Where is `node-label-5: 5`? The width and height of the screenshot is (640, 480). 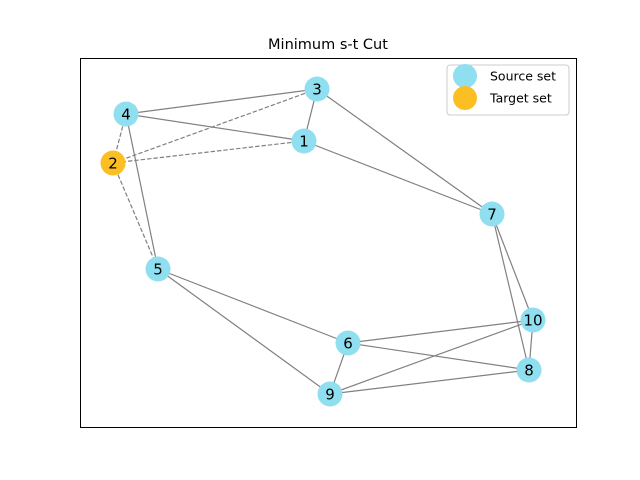
node-label-5: 5 is located at coordinates (158, 270).